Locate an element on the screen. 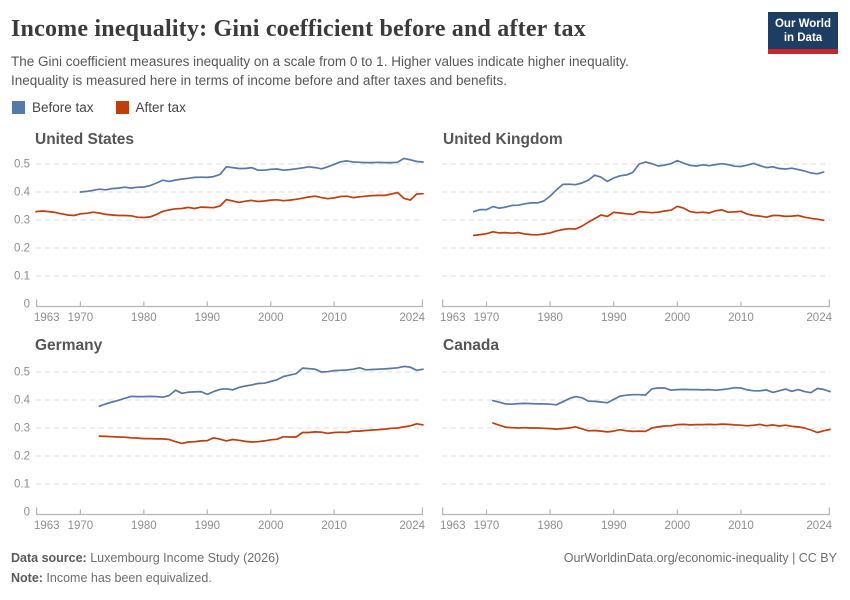 The image size is (850, 600). owid-logo-accent-bar is located at coordinates (803, 51).